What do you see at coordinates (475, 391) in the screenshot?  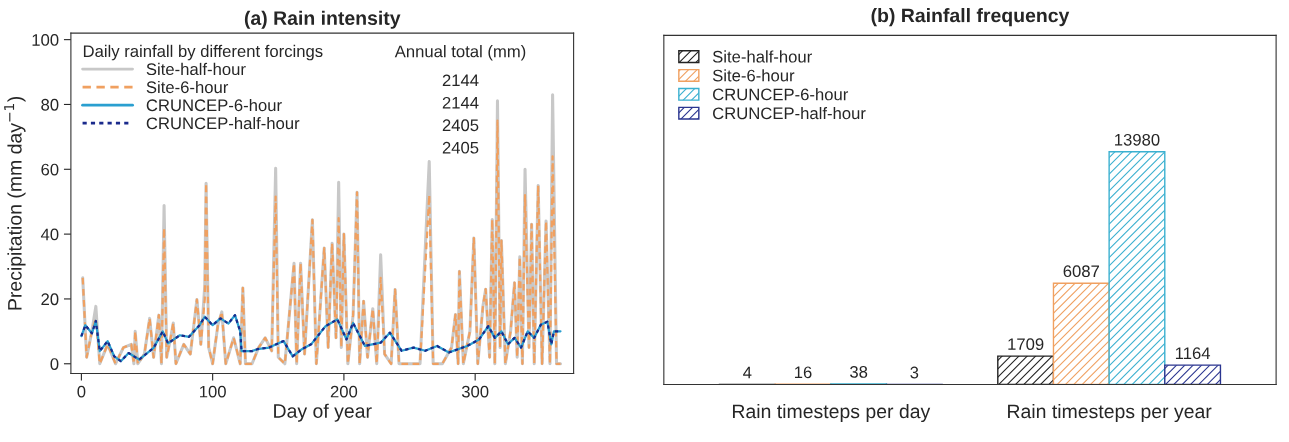 I see `x-tick-label: 300` at bounding box center [475, 391].